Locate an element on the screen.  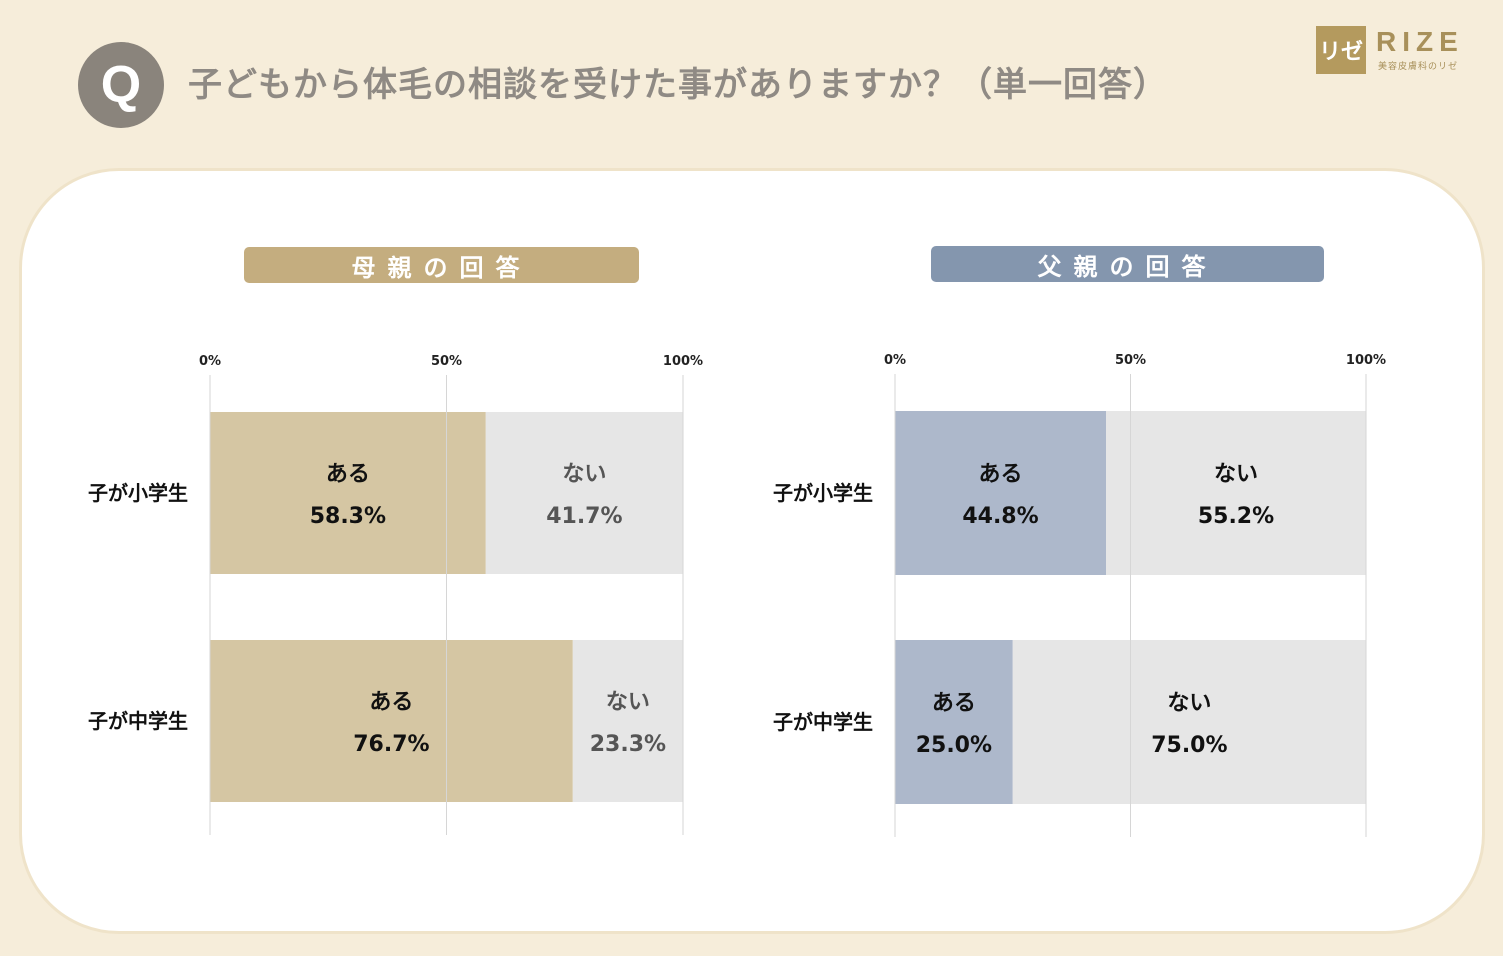
mother-category-label: 子が中学生 is located at coordinates (138, 721).